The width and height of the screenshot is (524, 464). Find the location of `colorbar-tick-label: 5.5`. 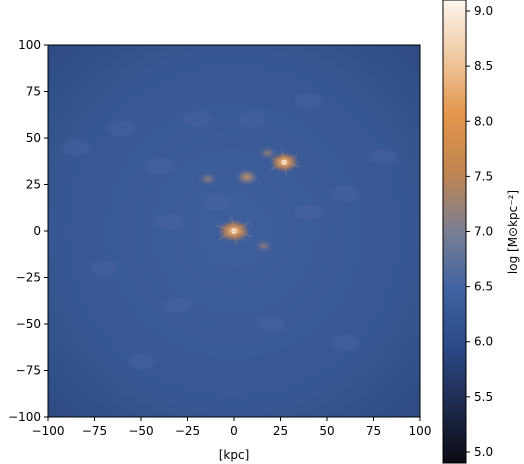

colorbar-tick-label: 5.5 is located at coordinates (483, 397).